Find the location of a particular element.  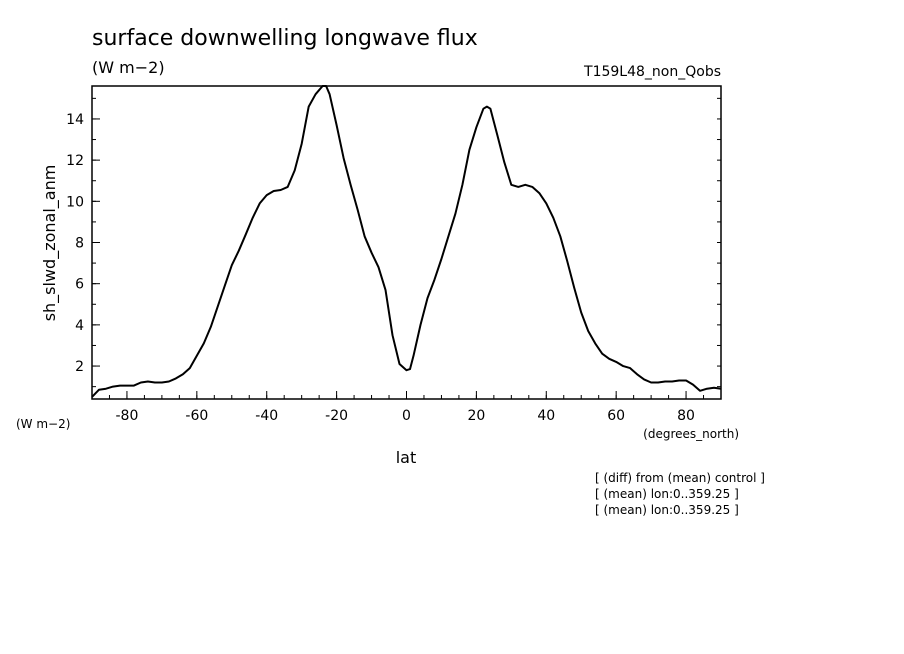

y-tick-label: 14 is located at coordinates (75, 120).